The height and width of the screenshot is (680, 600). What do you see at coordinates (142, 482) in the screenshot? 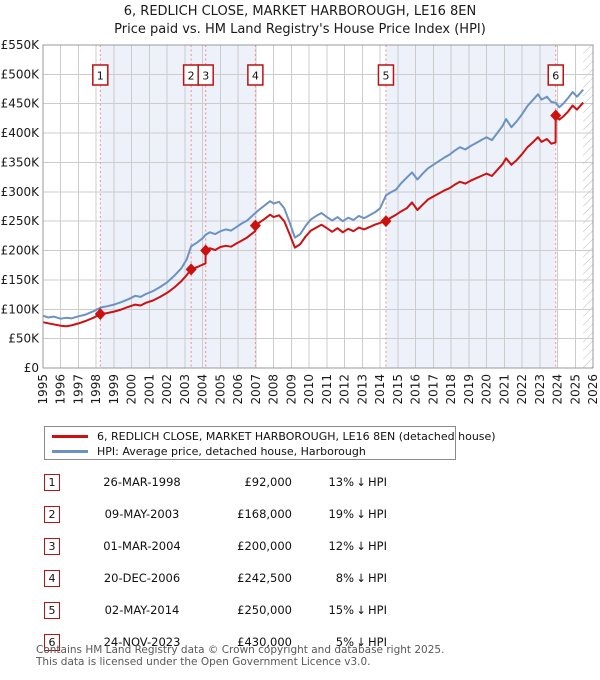
I see `sale-date: 26-MAR-1998` at bounding box center [142, 482].